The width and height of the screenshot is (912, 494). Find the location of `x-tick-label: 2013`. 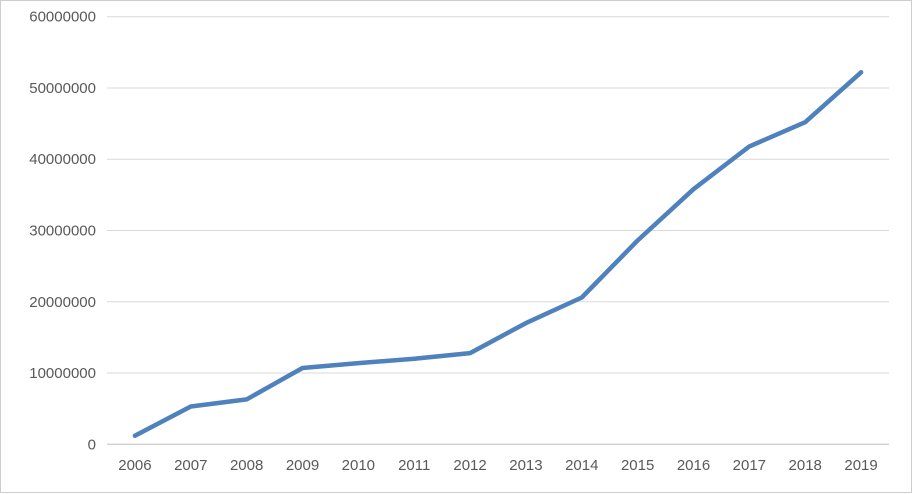

x-tick-label: 2013 is located at coordinates (525, 465).